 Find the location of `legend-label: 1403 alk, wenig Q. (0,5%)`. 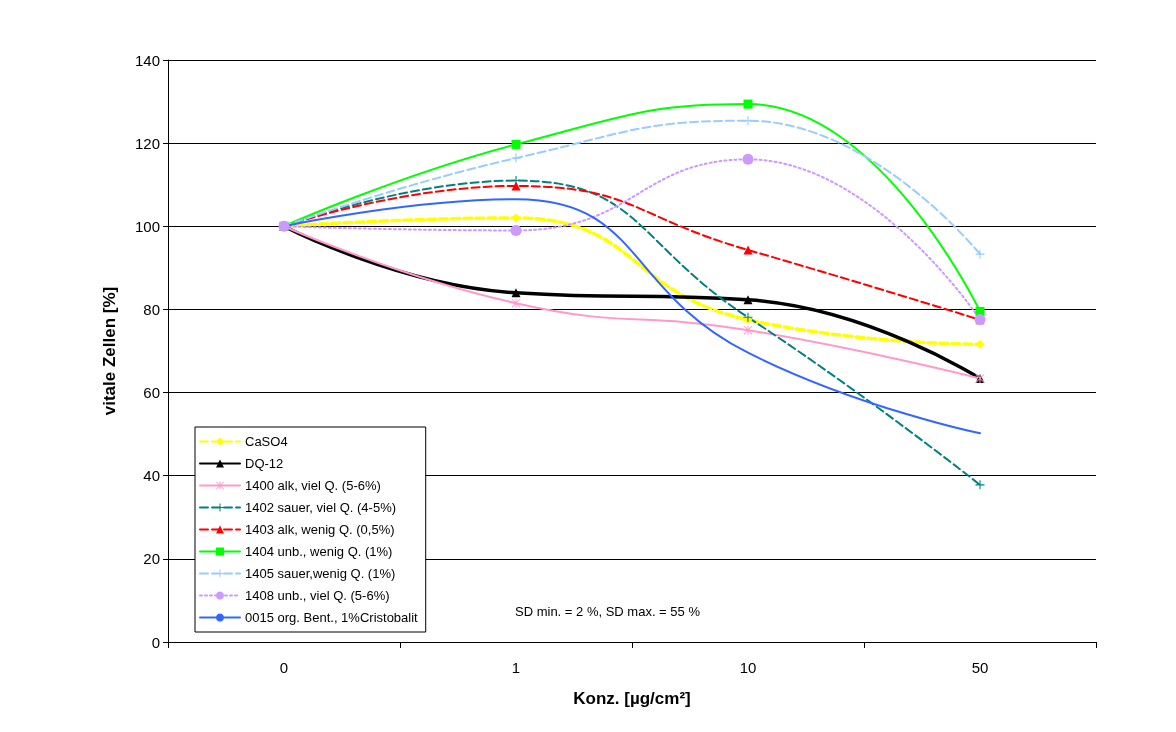

legend-label: 1403 alk, wenig Q. (0,5%) is located at coordinates (320, 529).